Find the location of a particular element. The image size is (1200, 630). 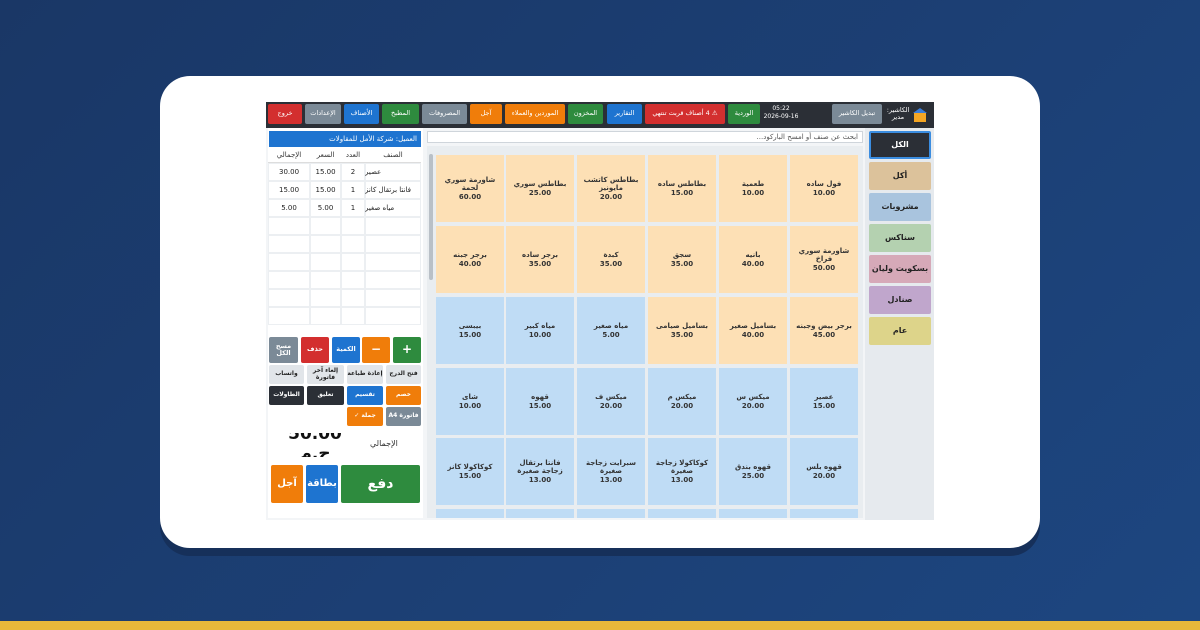

product-tile: كوكاكولا كانز 15.00 is located at coordinates (470, 471).